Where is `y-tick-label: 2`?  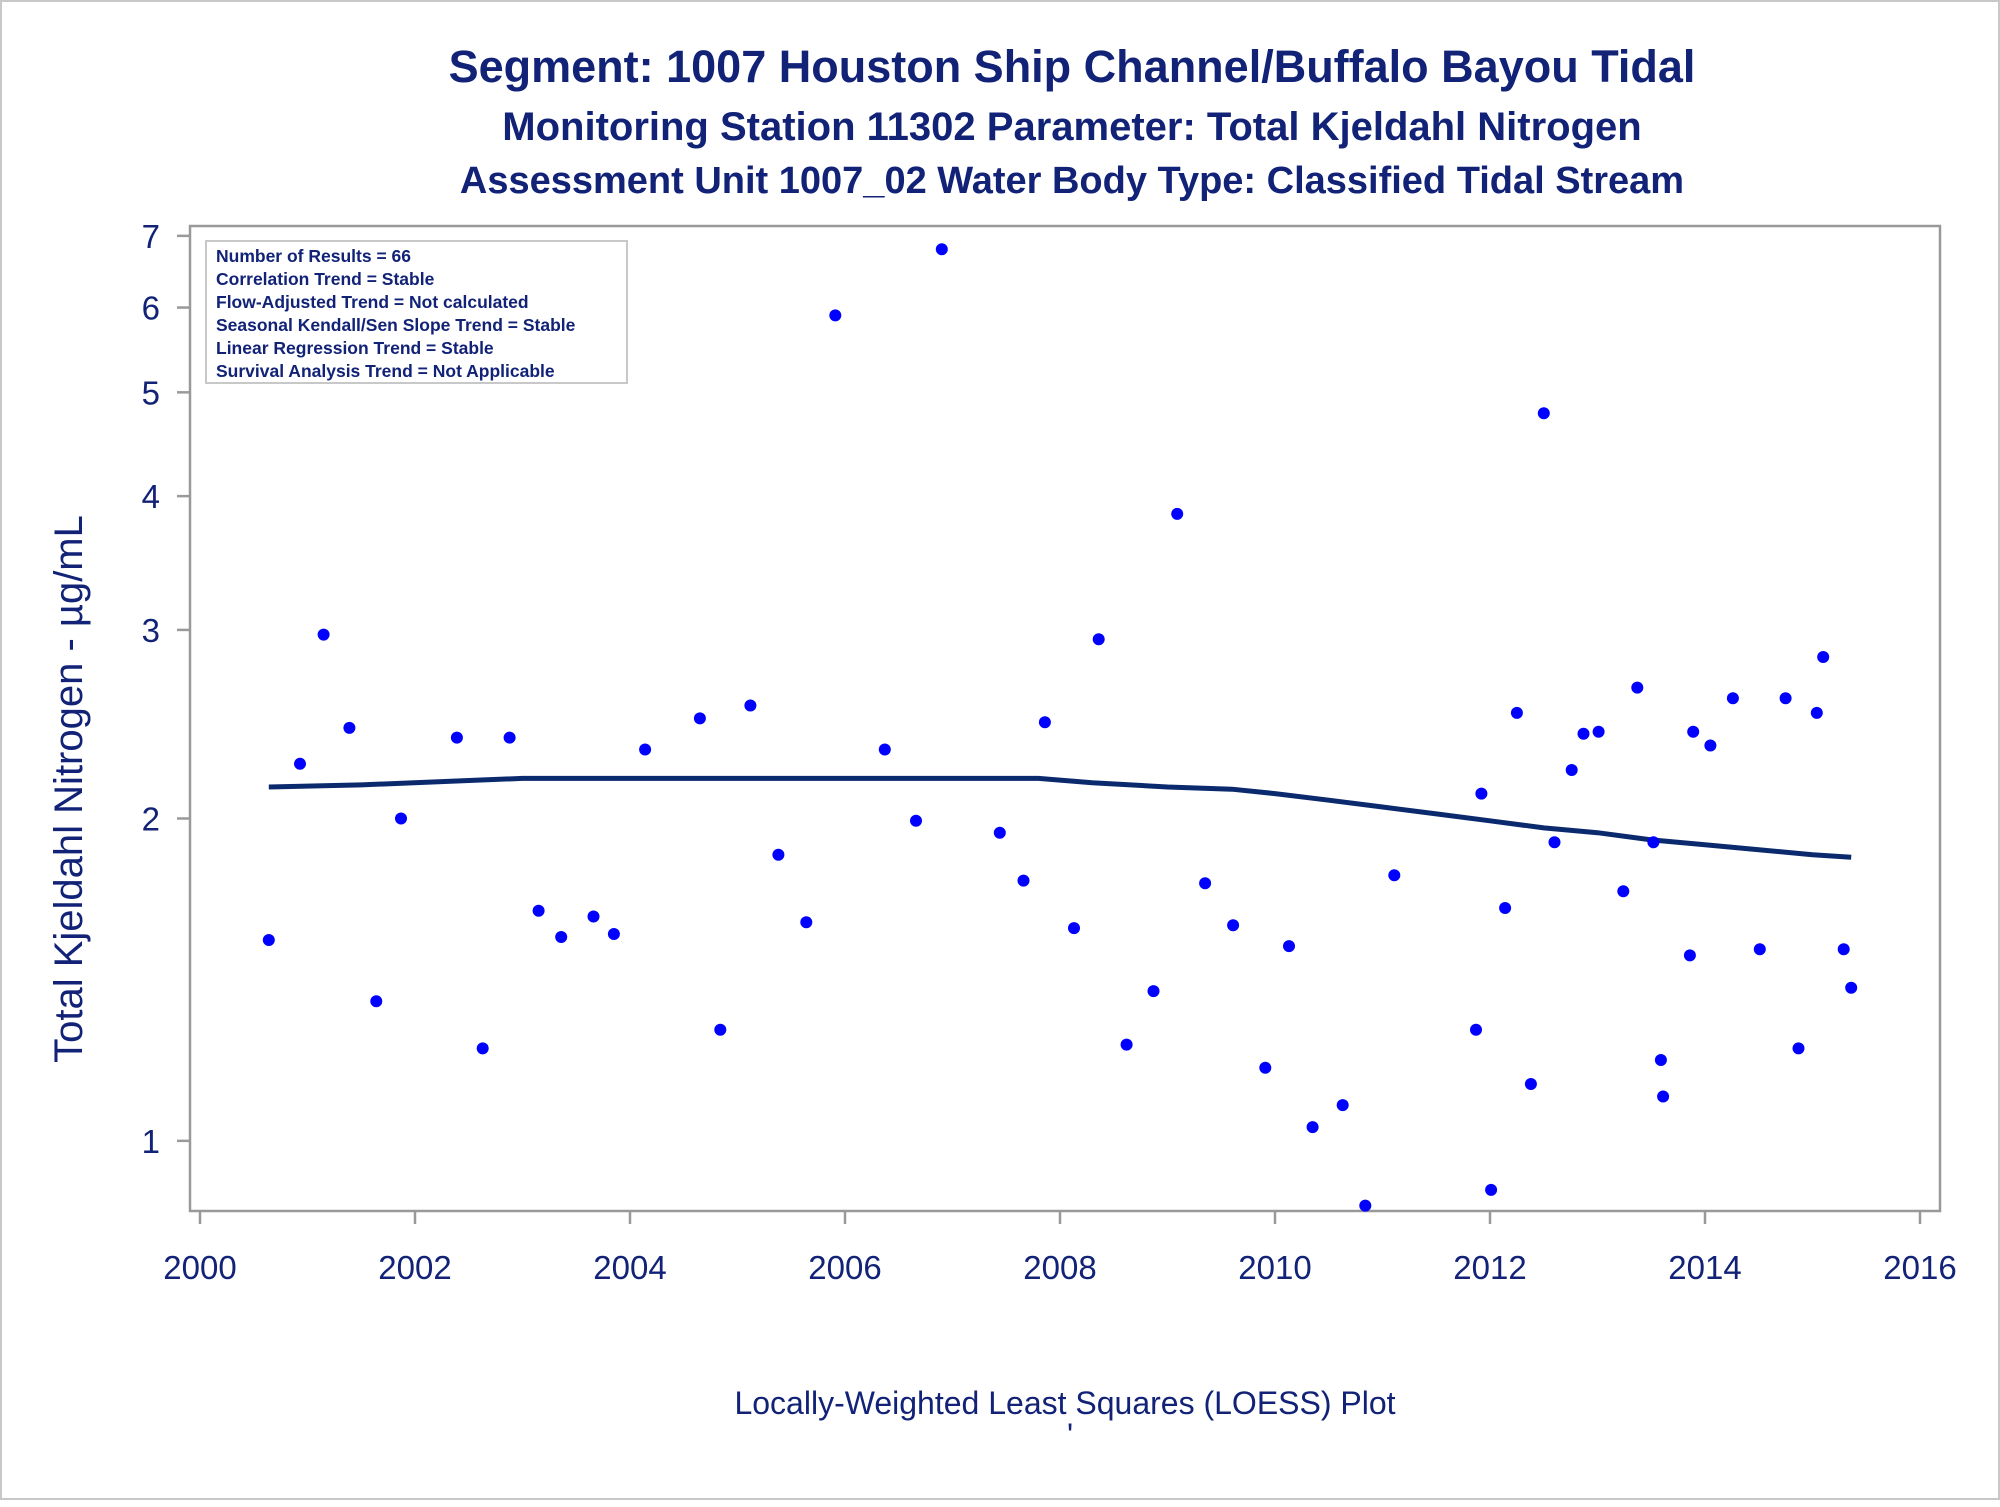 y-tick-label: 2 is located at coordinates (151, 818).